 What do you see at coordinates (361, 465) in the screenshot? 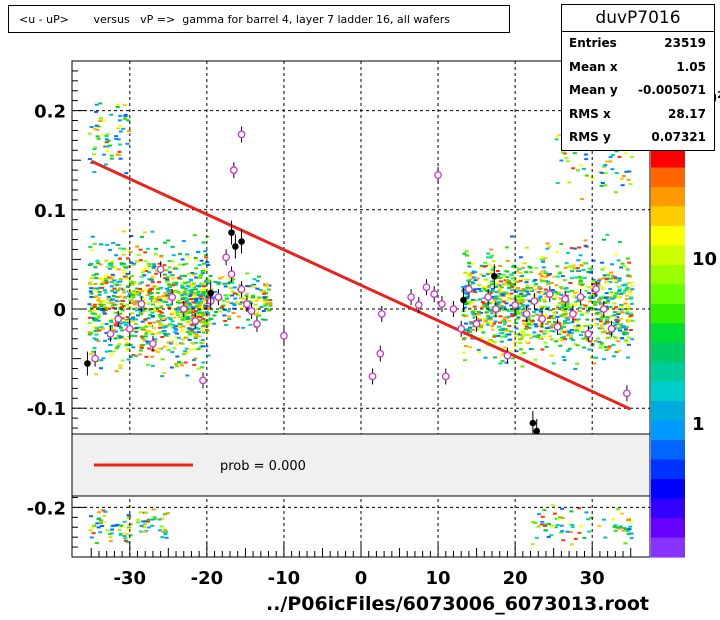
I see `legend: prob = 0.000` at bounding box center [361, 465].